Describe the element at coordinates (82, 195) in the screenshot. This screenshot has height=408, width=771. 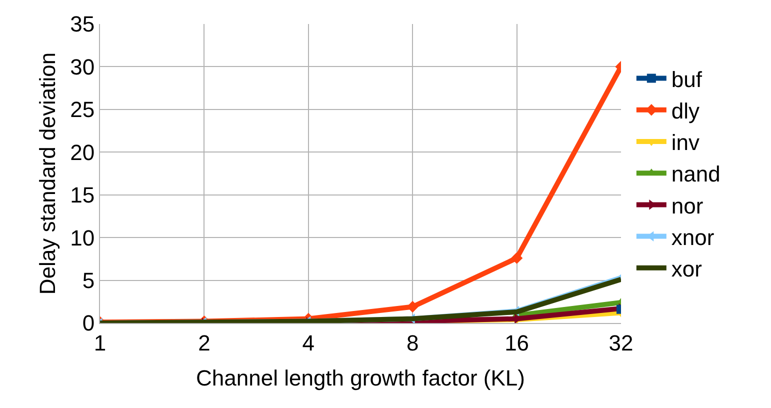
I see `y-tick-label: 15` at that location.